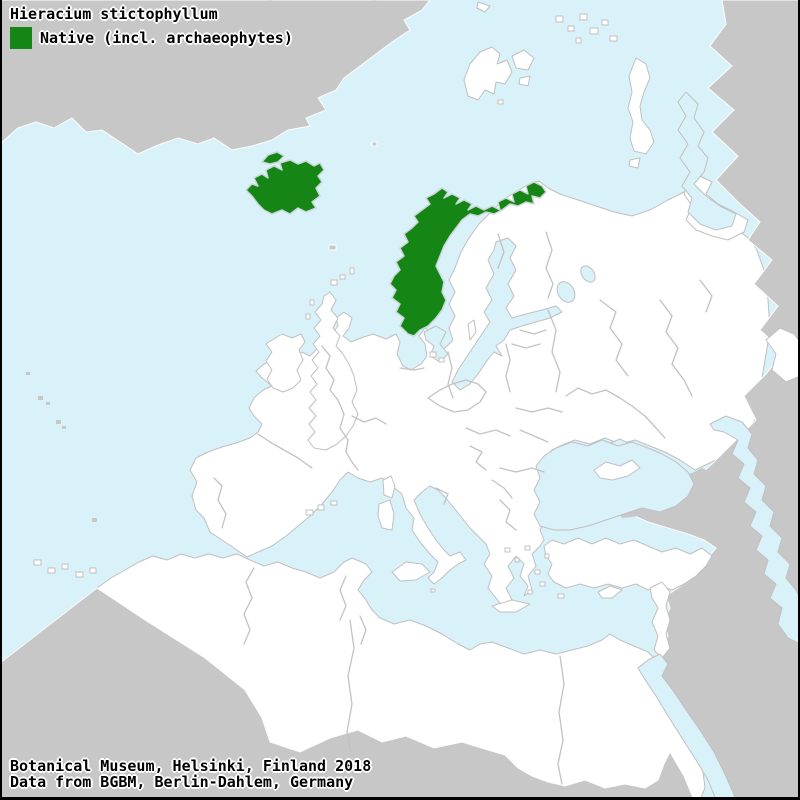 This screenshot has height=800, width=800. I want to click on arctic-specks, so click(378, 7).